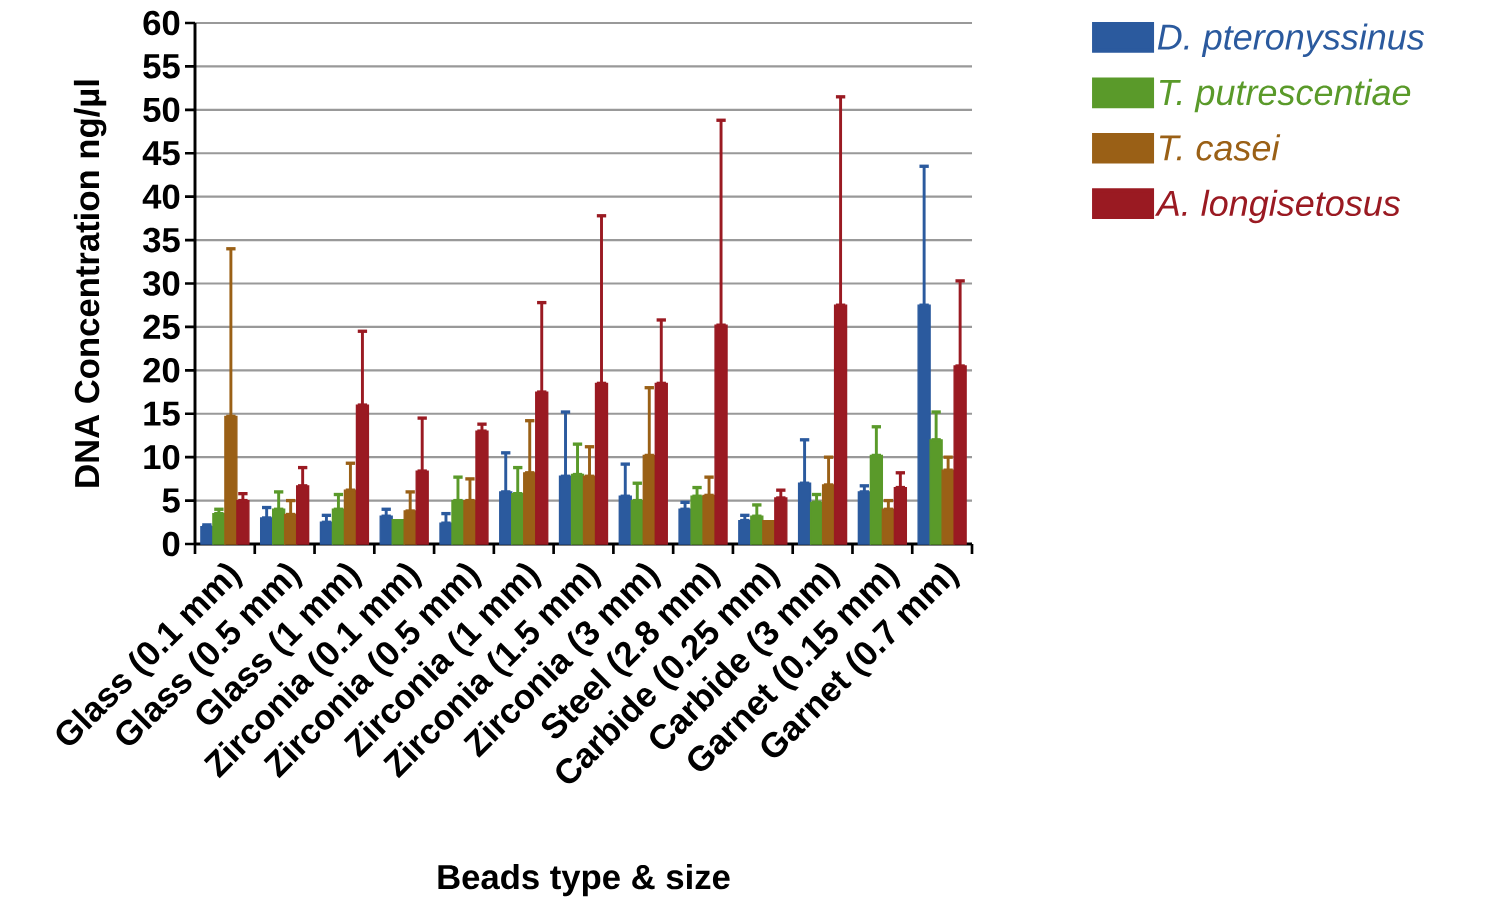 This screenshot has height=903, width=1508. What do you see at coordinates (584, 880) in the screenshot?
I see `x-axis-title: Beads type & size` at bounding box center [584, 880].